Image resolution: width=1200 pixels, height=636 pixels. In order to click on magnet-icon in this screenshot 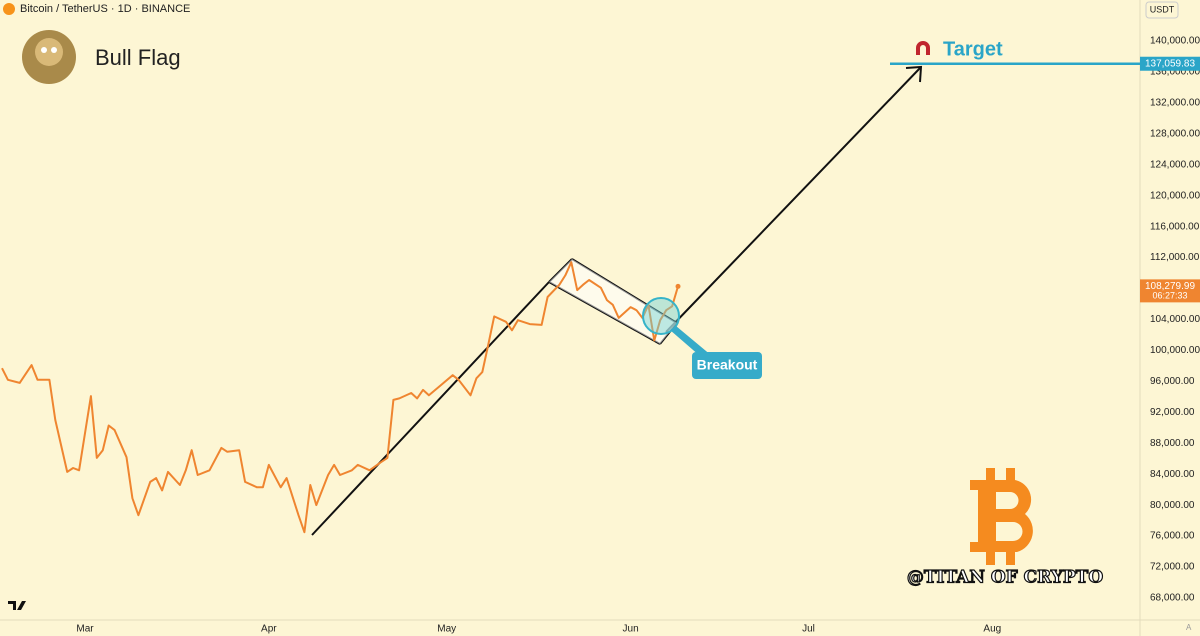, I will do `click(923, 48)`.